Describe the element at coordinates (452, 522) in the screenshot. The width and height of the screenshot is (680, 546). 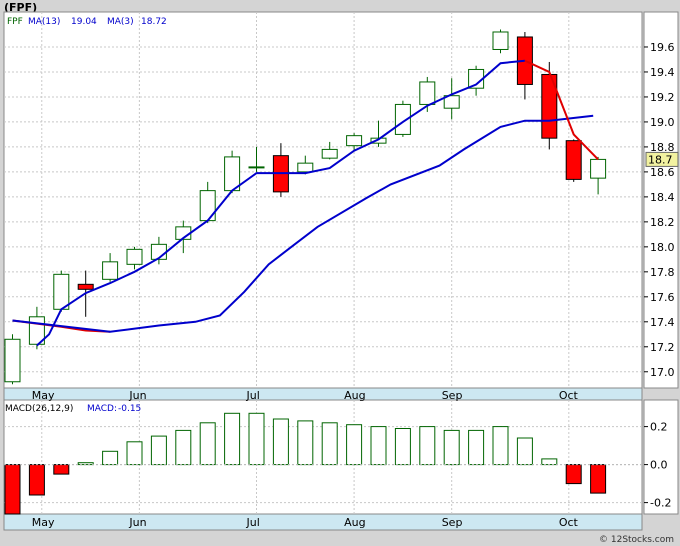
I see `month-label-macd: Sep` at that location.